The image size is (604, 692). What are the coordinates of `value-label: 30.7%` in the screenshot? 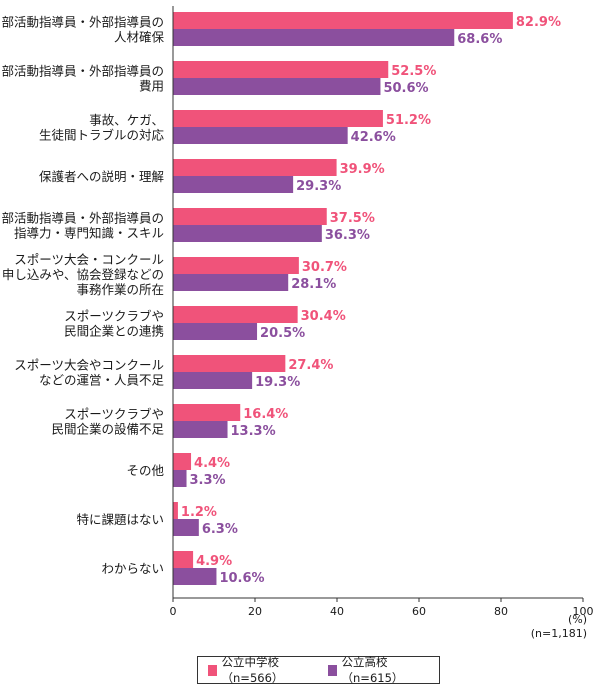 It's located at (324, 267).